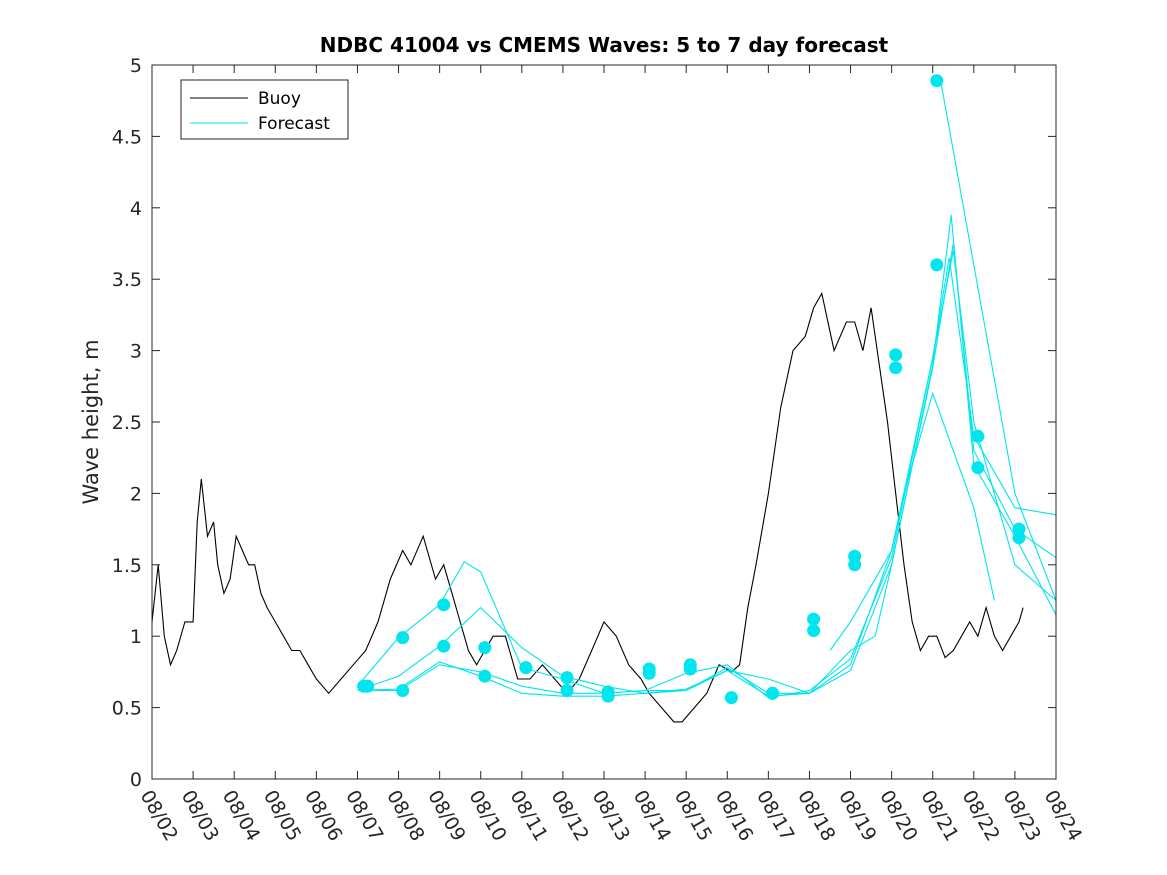 The height and width of the screenshot is (875, 1167). Describe the element at coordinates (127, 423) in the screenshot. I see `y-tick-label: 2.5` at that location.